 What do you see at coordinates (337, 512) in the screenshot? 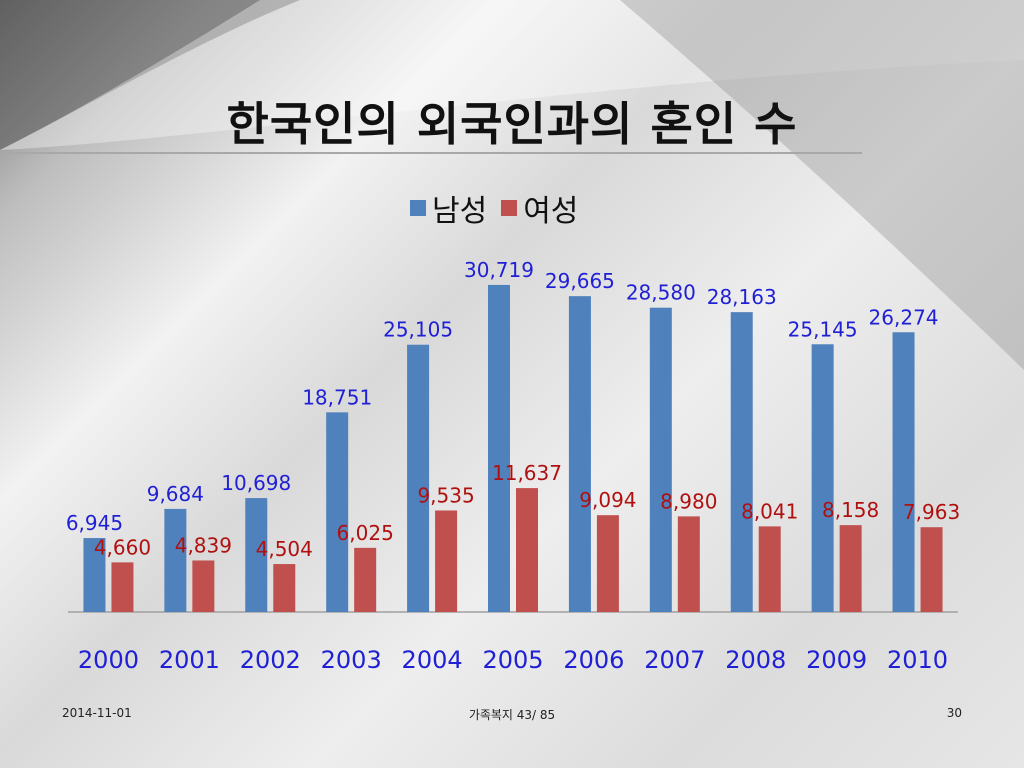
I see `bar-male-2003` at bounding box center [337, 512].